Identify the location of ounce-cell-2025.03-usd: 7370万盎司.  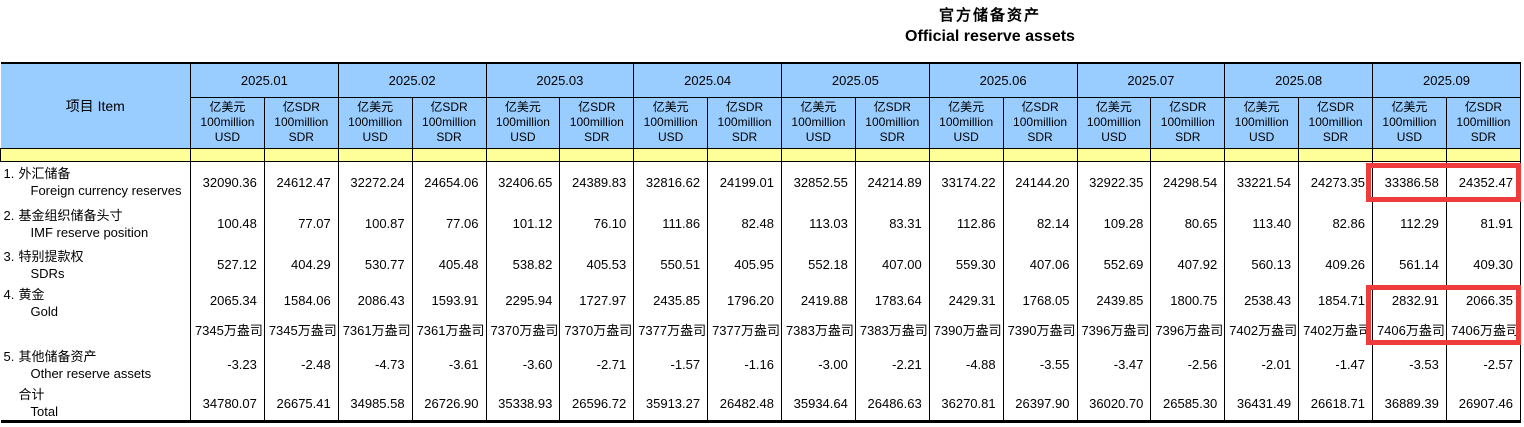
(523, 329).